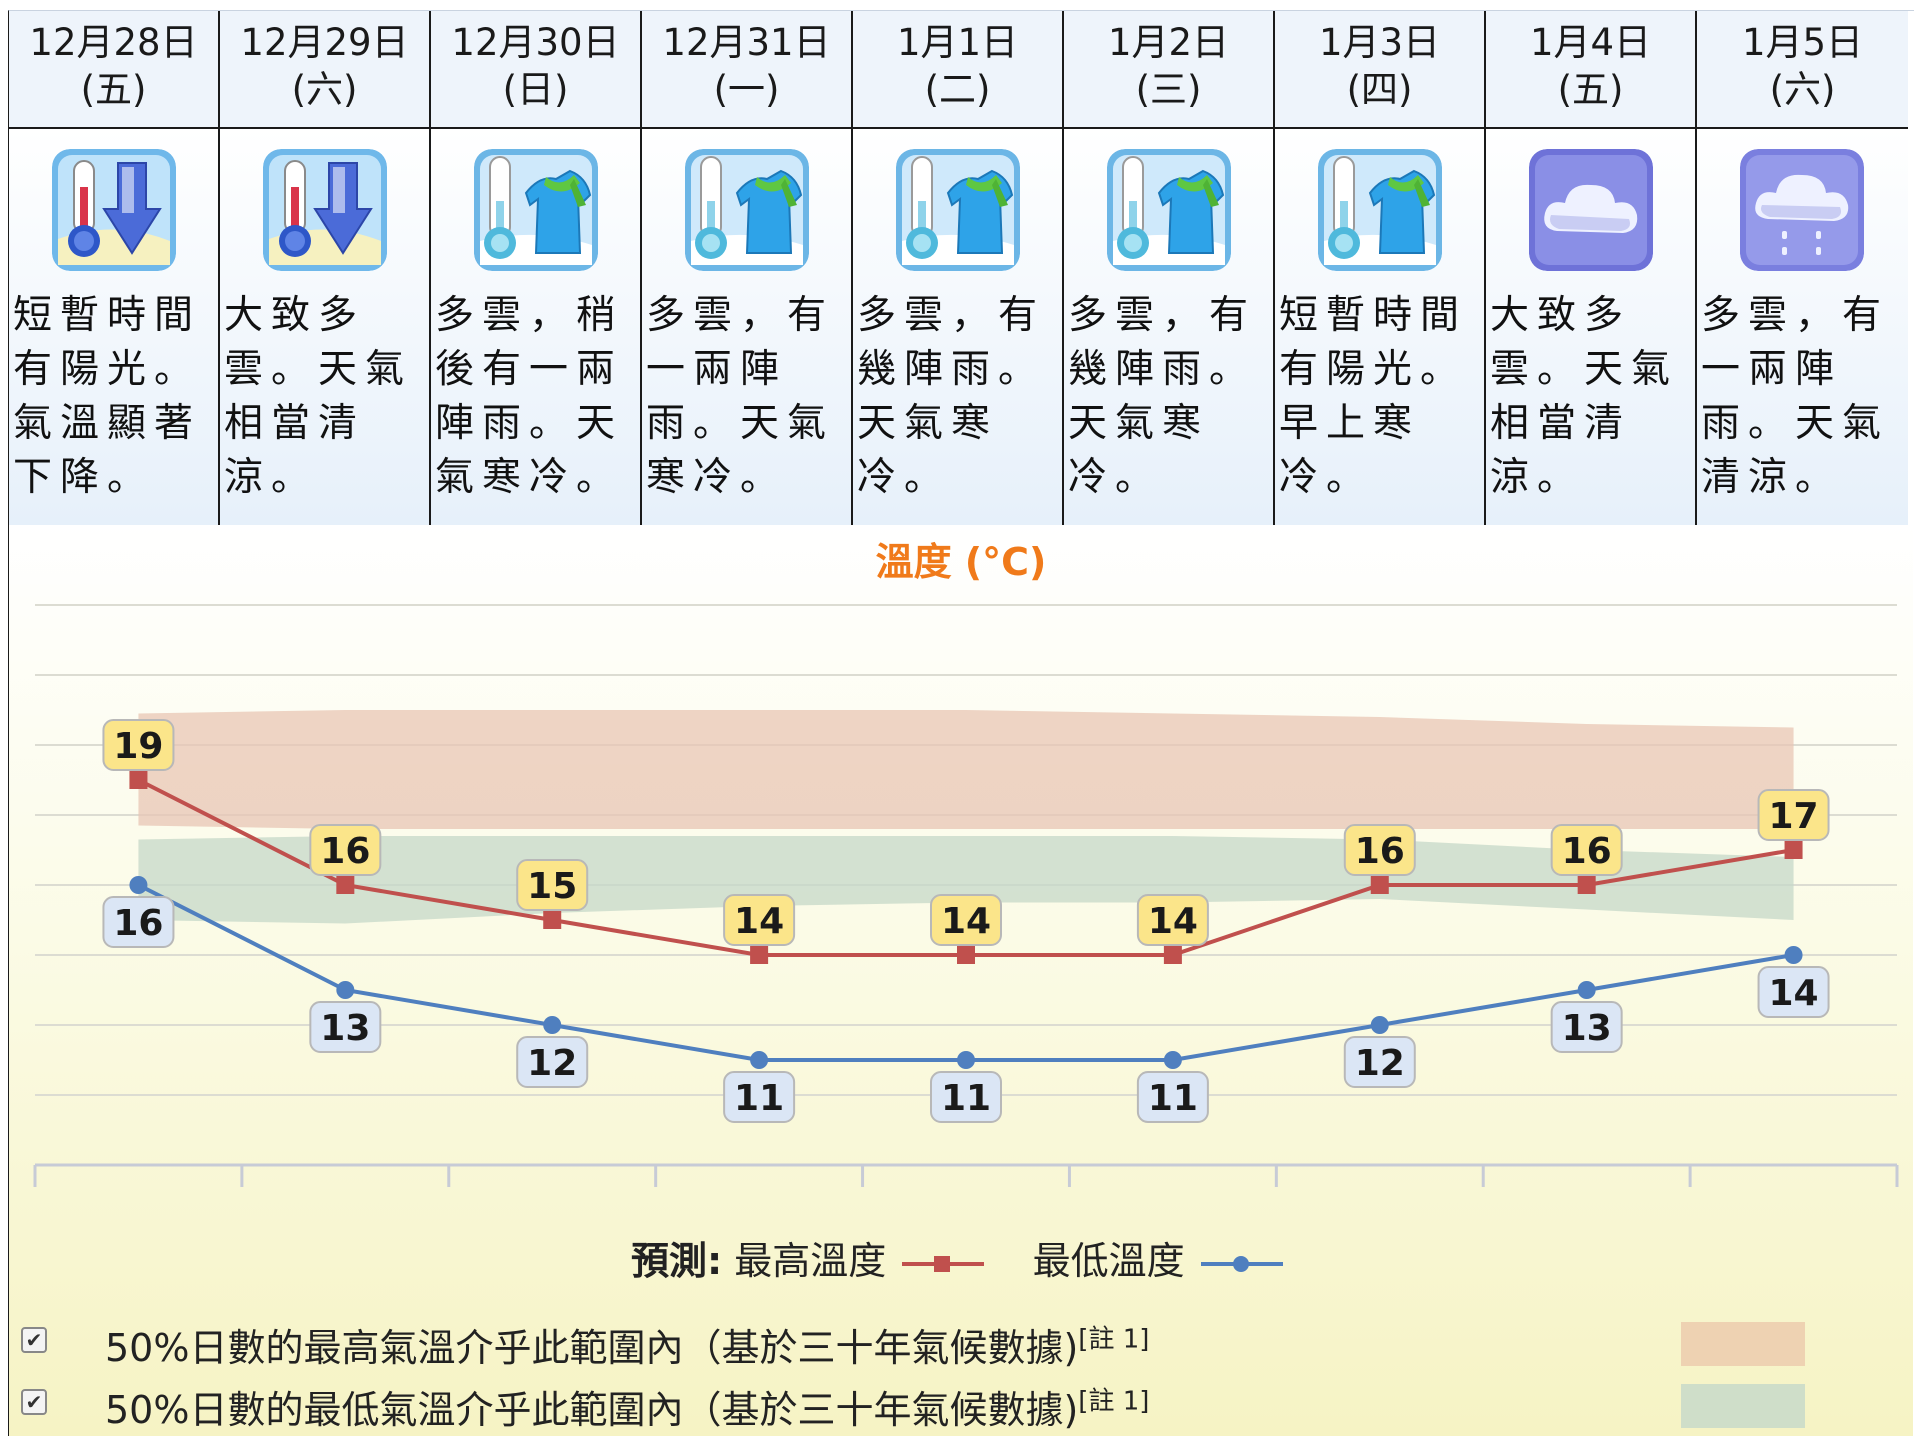 This screenshot has width=1920, height=1436. Describe the element at coordinates (535, 89) in the screenshot. I see `day-weekday: (日)` at that location.